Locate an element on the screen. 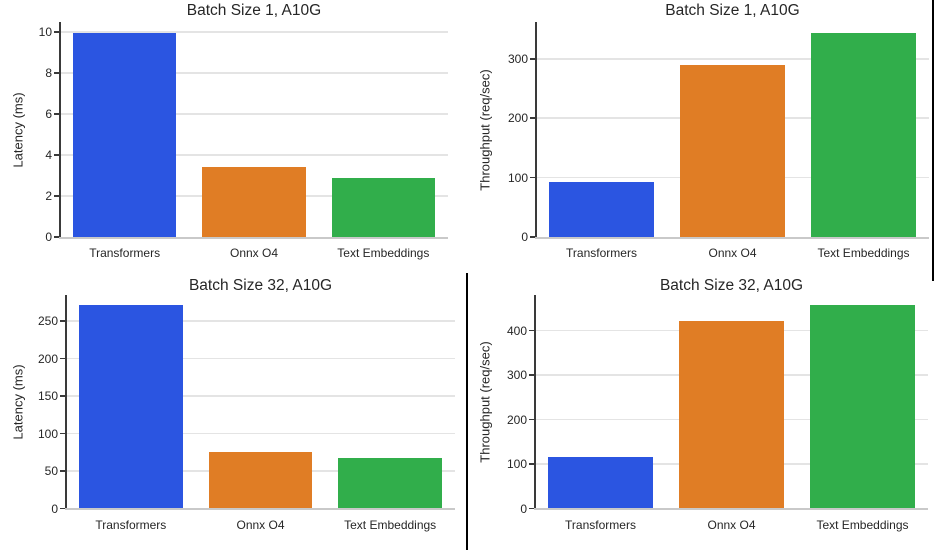  y-tick-label: 2 is located at coordinates (48, 196).